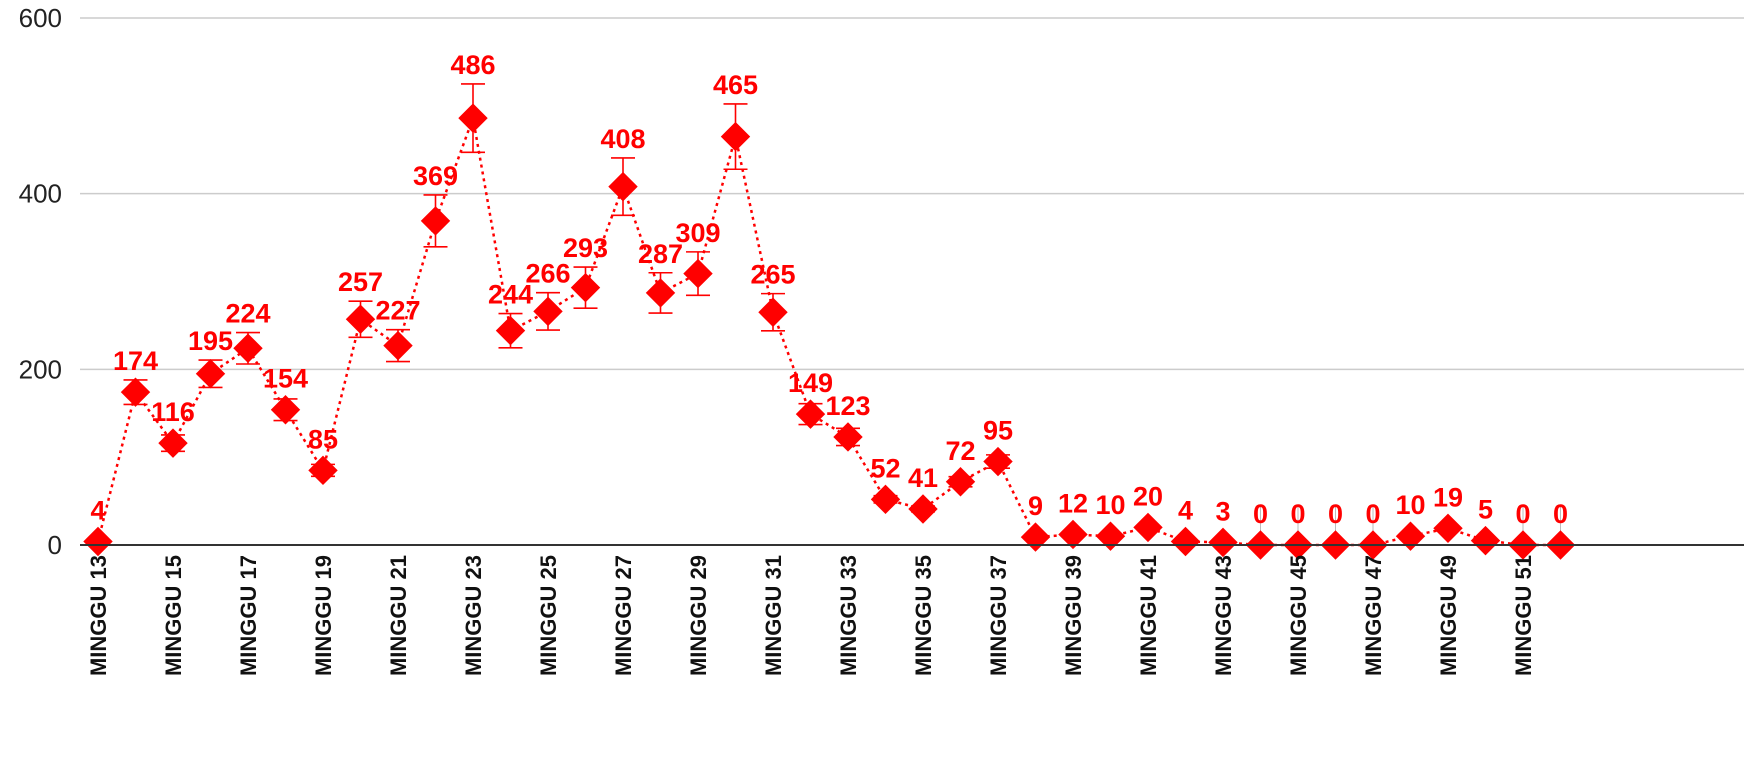 Image resolution: width=1744 pixels, height=774 pixels. I want to click on x-tick-label: MINGGU 37, so click(998, 615).